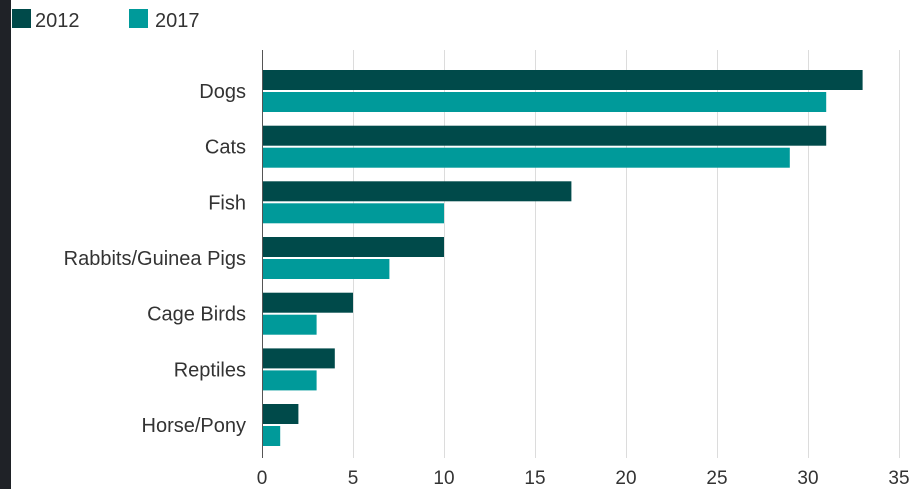  What do you see at coordinates (138, 18) in the screenshot?
I see `legend-swatch-2017` at bounding box center [138, 18].